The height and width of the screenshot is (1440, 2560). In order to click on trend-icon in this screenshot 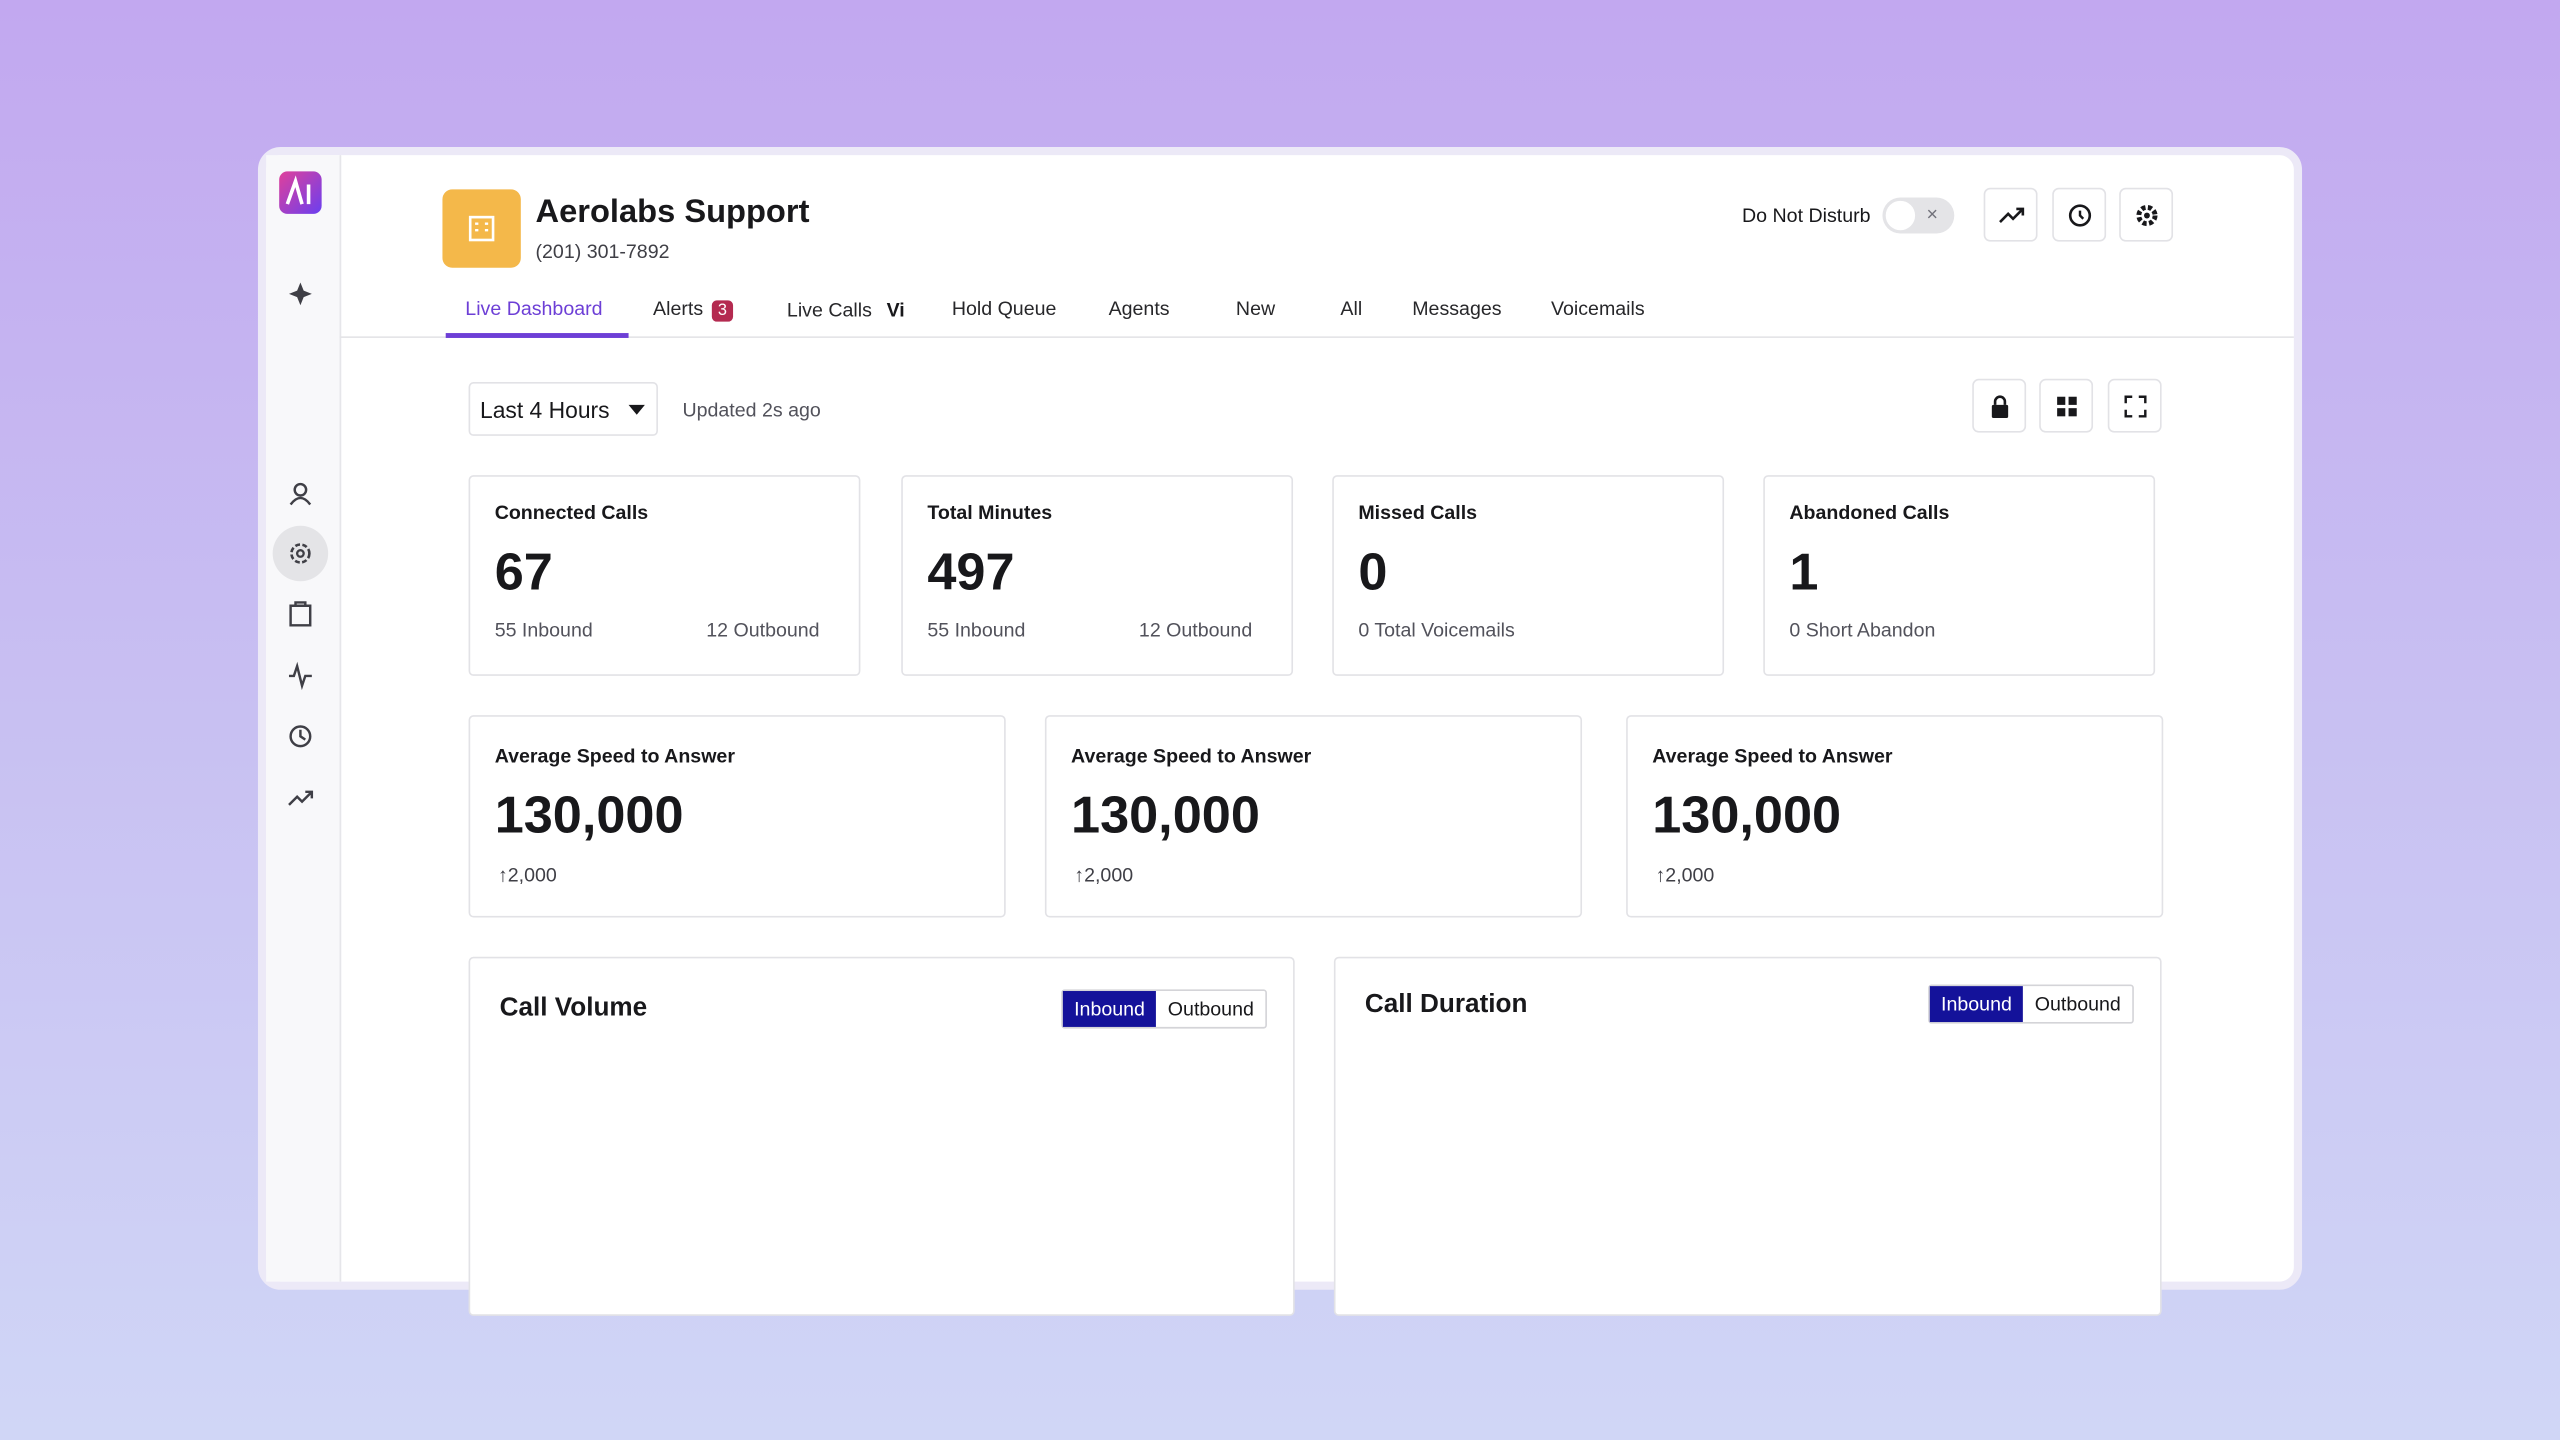, I will do `click(301, 798)`.